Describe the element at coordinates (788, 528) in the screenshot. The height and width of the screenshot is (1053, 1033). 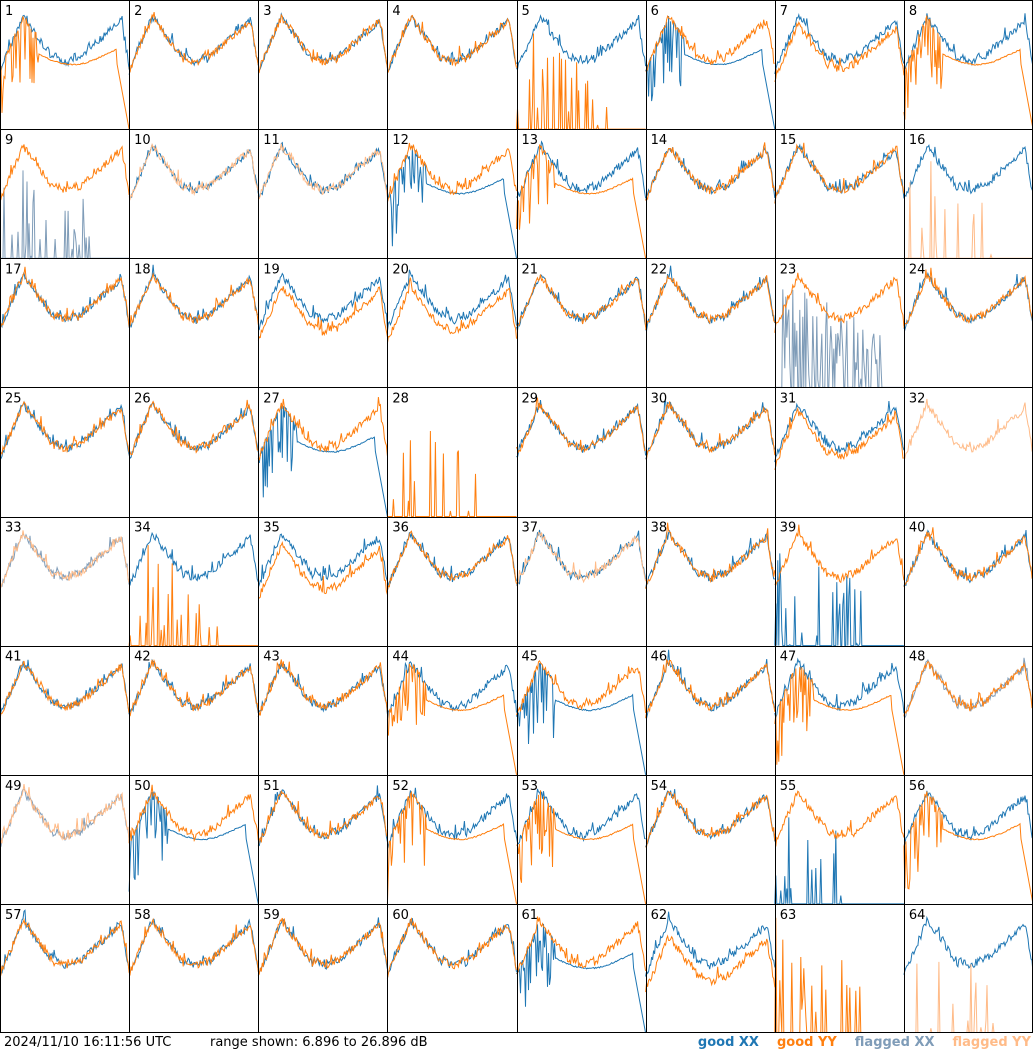
I see `panel-label: 39` at that location.